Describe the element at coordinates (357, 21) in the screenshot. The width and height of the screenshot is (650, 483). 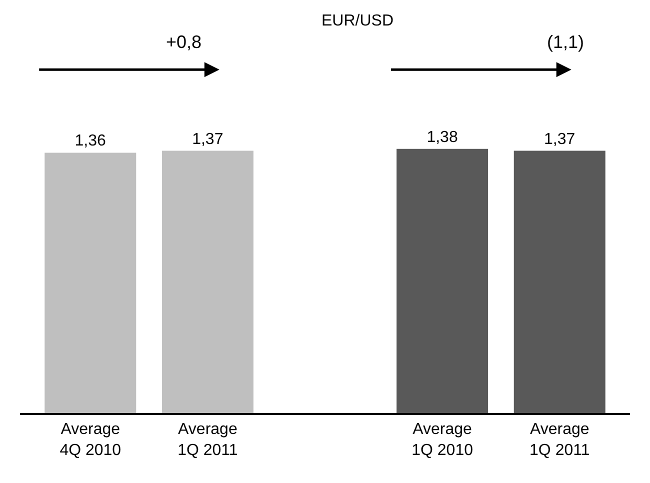
I see `chart-title: EUR/USD` at that location.